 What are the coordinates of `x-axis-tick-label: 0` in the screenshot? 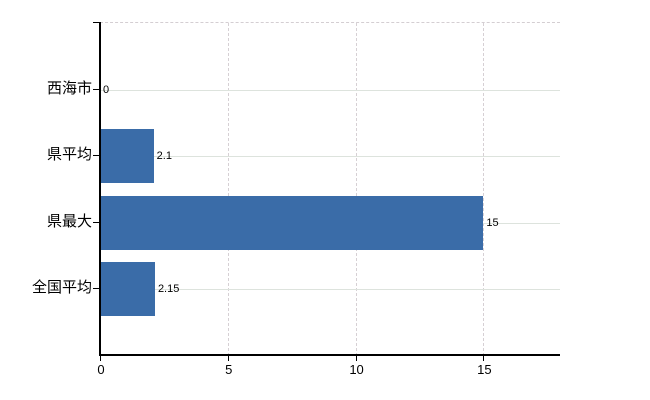 It's located at (101, 369).